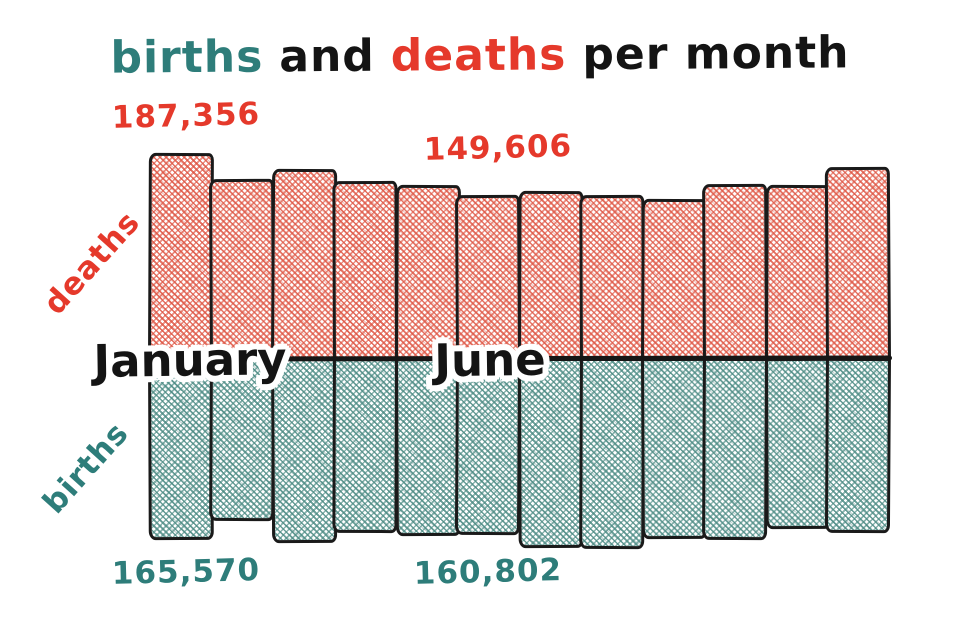 Image resolution: width=960 pixels, height=634 pixels. What do you see at coordinates (186, 572) in the screenshot?
I see `annotation-births-january: 165,570` at bounding box center [186, 572].